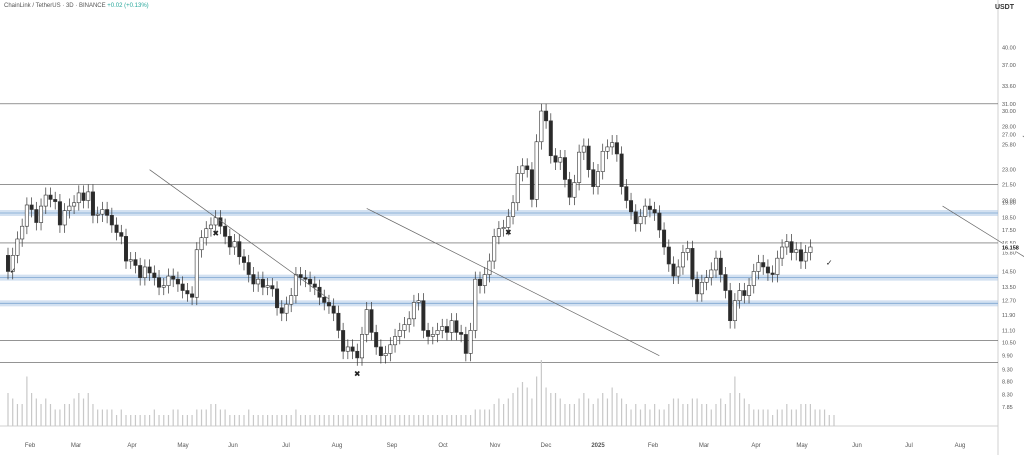 This screenshot has height=460, width=1024. What do you see at coordinates (32, 6) in the screenshot?
I see `legend-symbol: ChainLink / TetherUS` at bounding box center [32, 6].